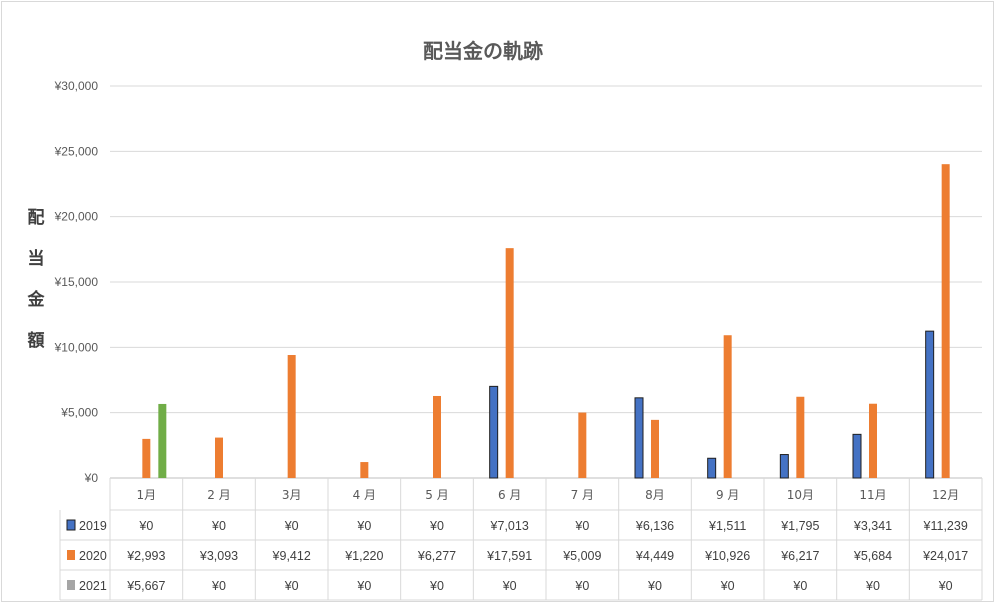  I want to click on data-cell: ¥1,795, so click(799, 526).